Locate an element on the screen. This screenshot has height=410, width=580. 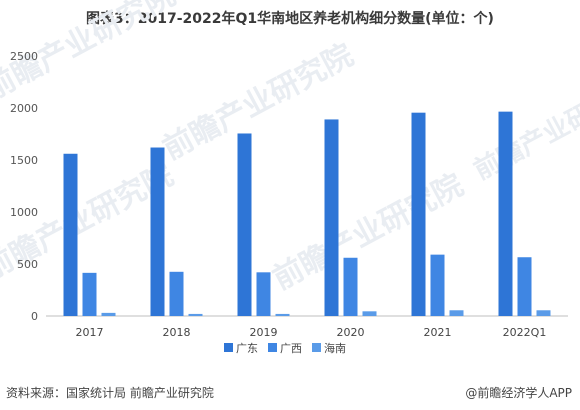
x-tick-label: 2018 is located at coordinates (177, 332).